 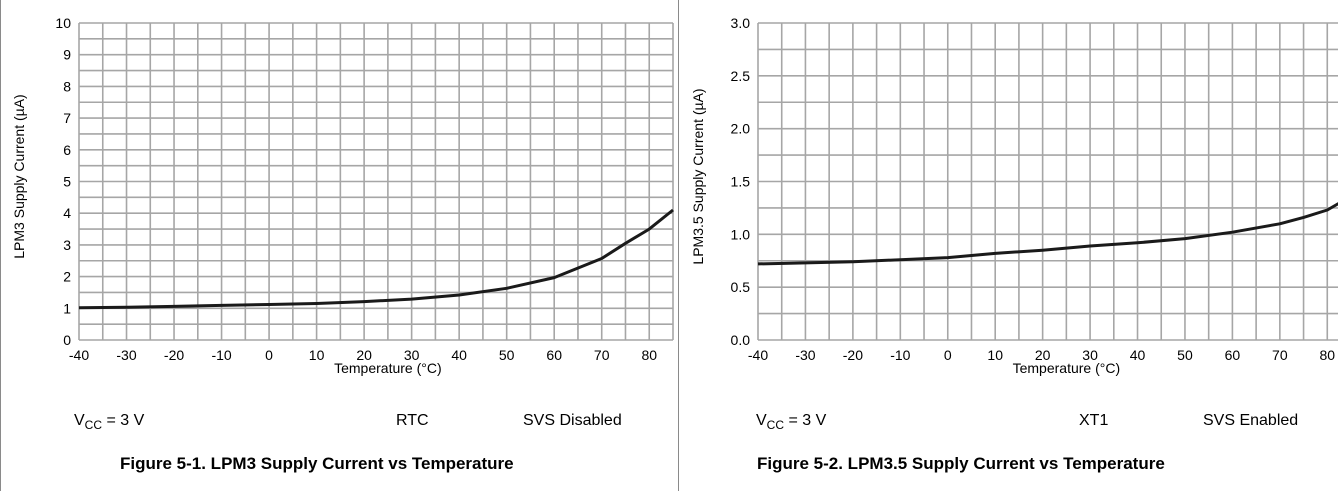 I want to click on y-tick-label: 6, so click(x=67, y=150).